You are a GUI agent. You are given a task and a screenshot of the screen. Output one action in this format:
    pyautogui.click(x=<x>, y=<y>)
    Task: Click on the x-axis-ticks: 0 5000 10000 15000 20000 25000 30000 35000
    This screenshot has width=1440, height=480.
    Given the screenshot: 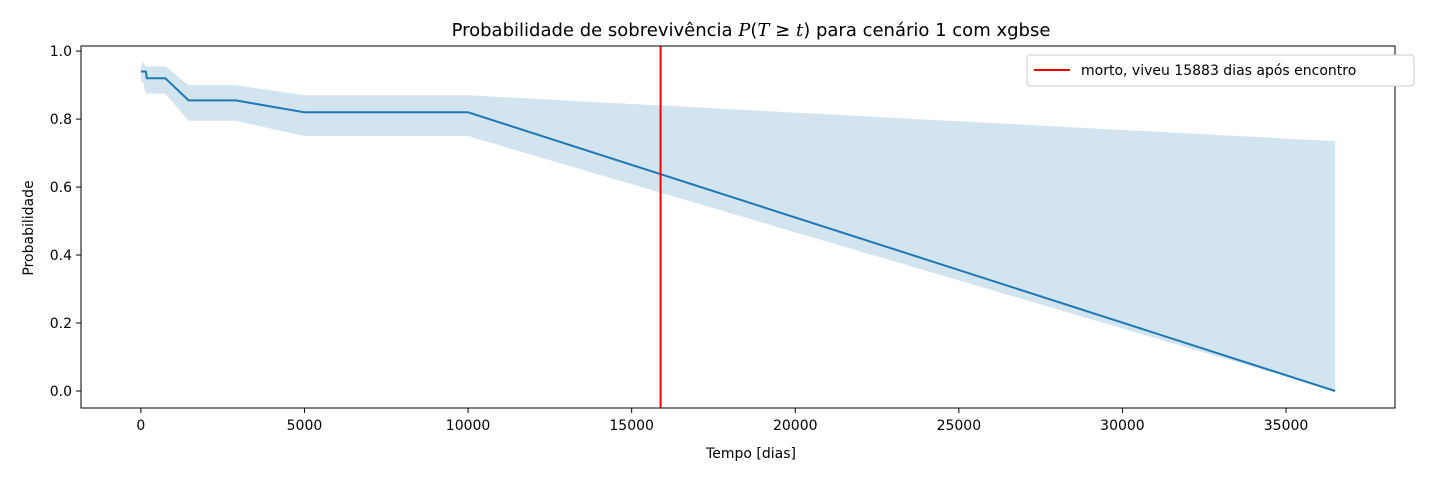 What is the action you would take?
    pyautogui.click(x=722, y=421)
    